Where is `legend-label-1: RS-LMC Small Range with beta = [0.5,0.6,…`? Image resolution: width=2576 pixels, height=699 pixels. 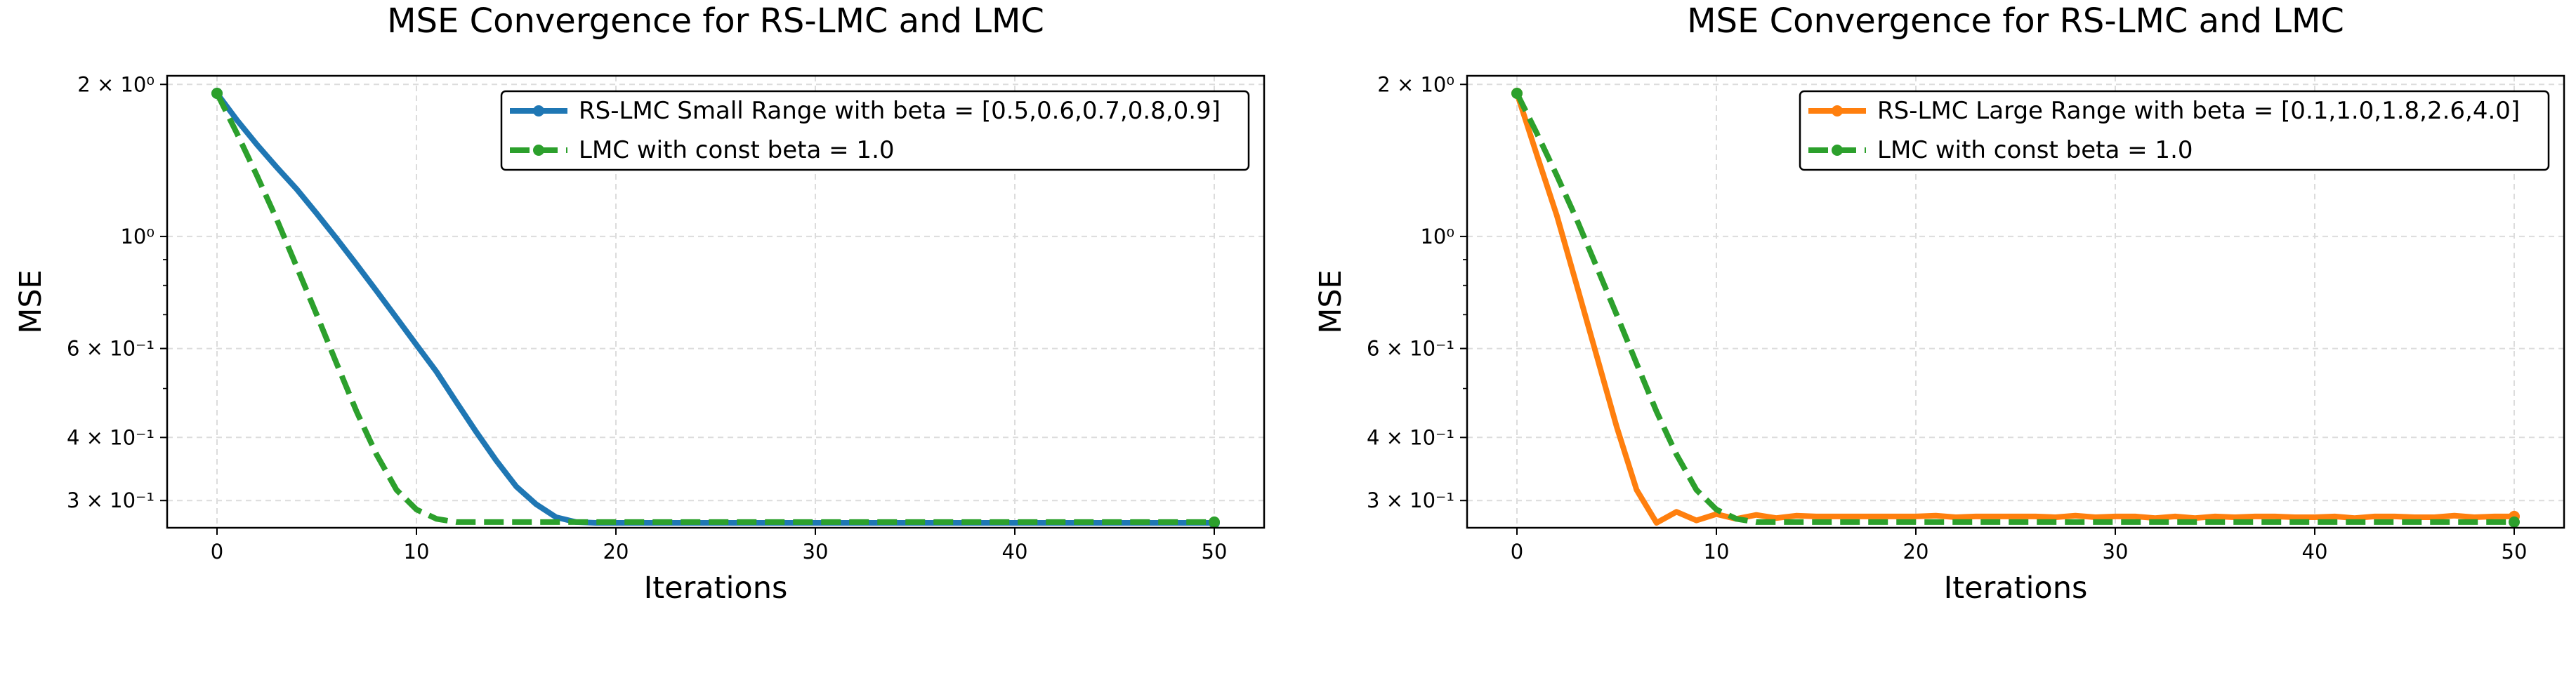
legend-label-1: RS-LMC Small Range with beta = [0.5,0.6,… is located at coordinates (900, 111).